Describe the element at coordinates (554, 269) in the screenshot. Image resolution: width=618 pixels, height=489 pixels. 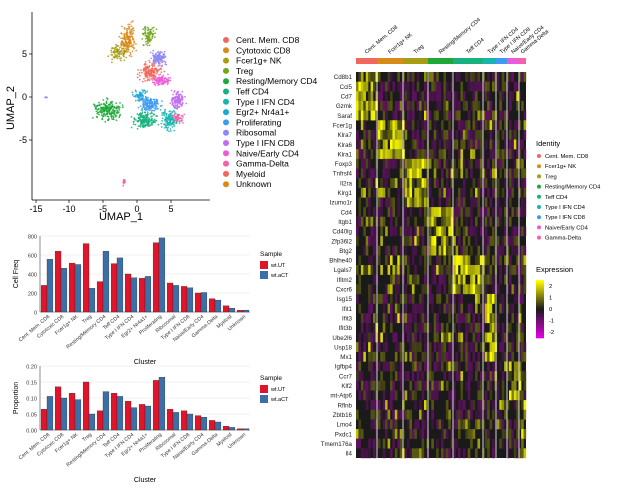
I see `expression-legend-title: Expression` at that location.